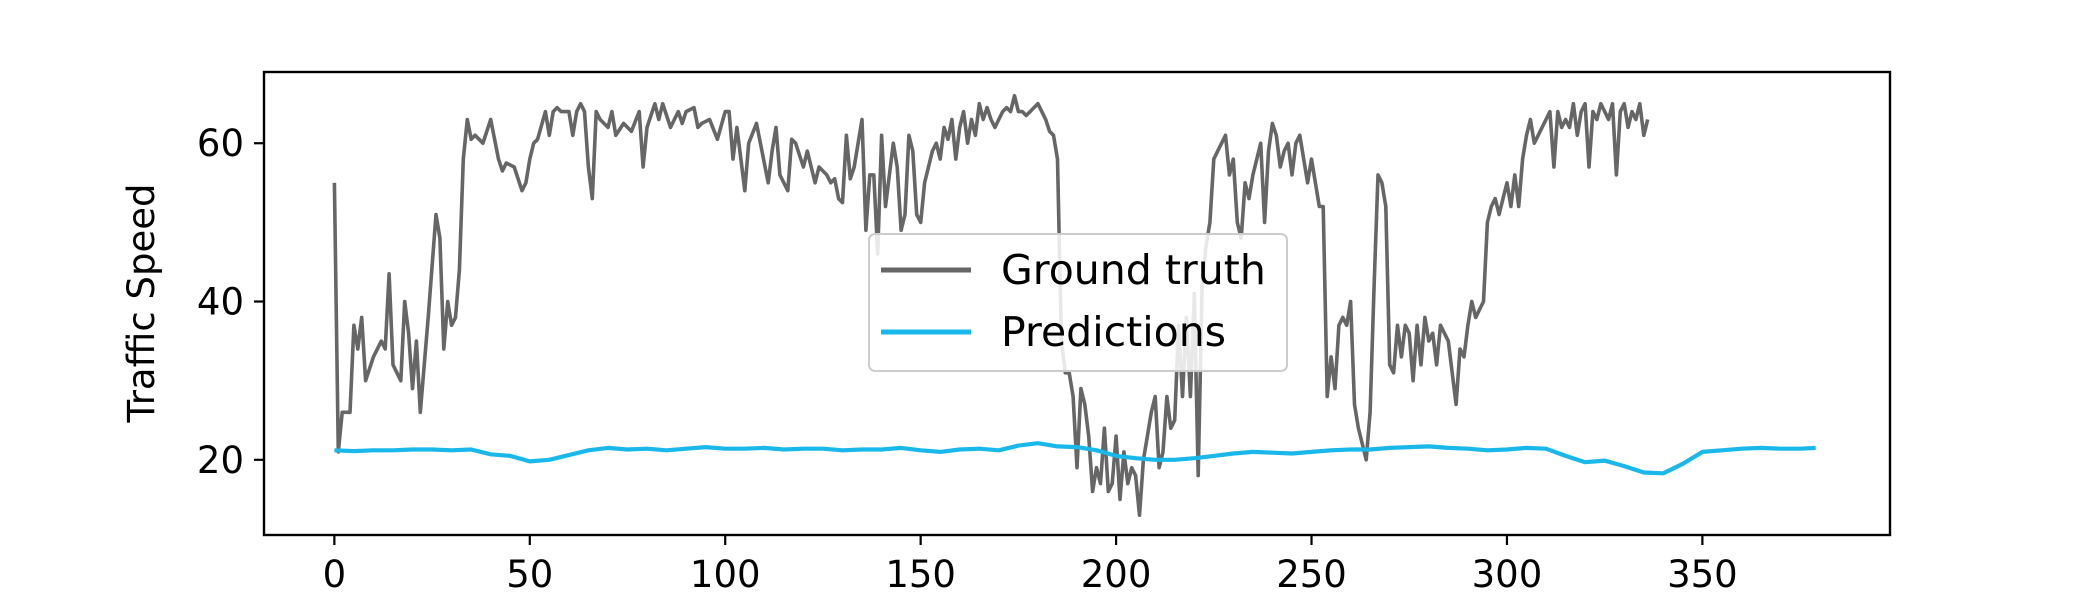  I want to click on series-line-predictions, so click(1075, 458).